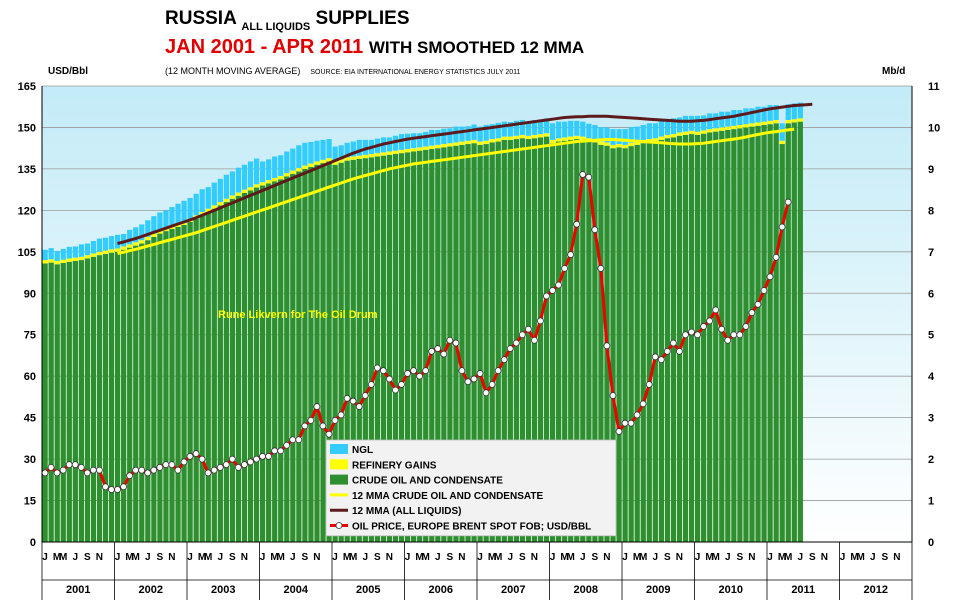 The height and width of the screenshot is (600, 960). I want to click on right-tick-label-9: 9, so click(931, 170).